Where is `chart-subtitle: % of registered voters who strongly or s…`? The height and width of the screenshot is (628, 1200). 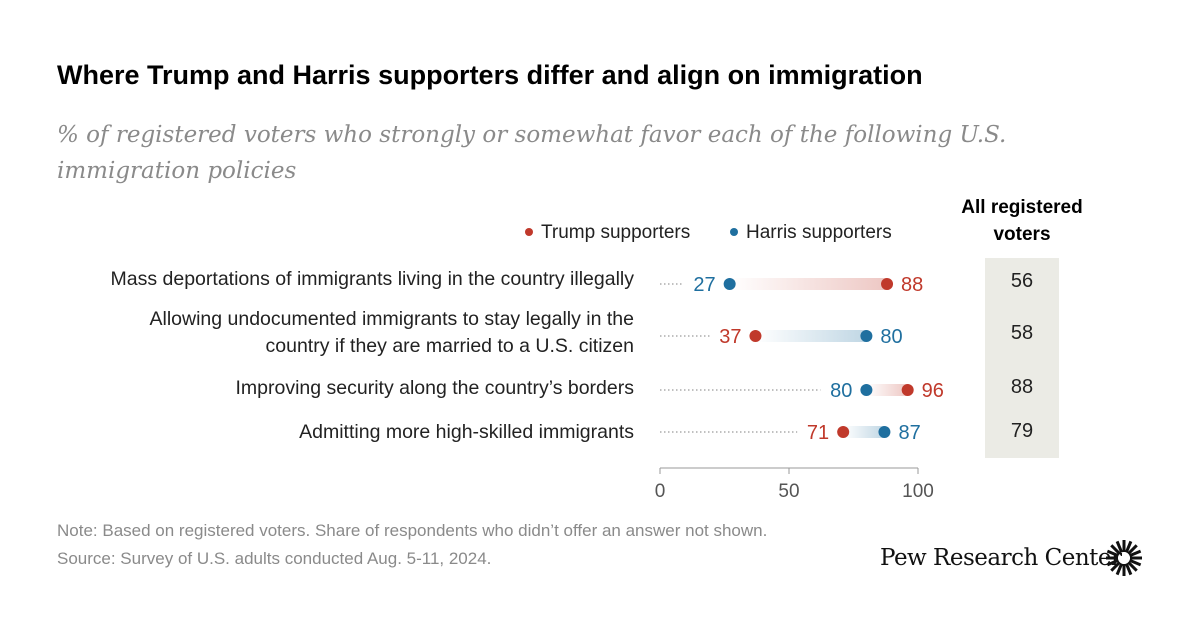 chart-subtitle: % of registered voters who strongly or s… is located at coordinates (532, 153).